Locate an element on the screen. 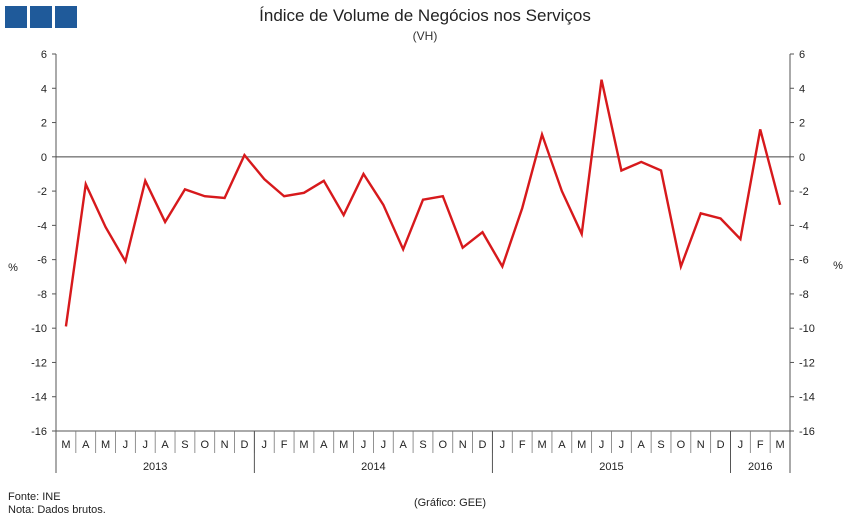 This screenshot has height=524, width=850. y-tick-label-left: -6 is located at coordinates (42, 261).